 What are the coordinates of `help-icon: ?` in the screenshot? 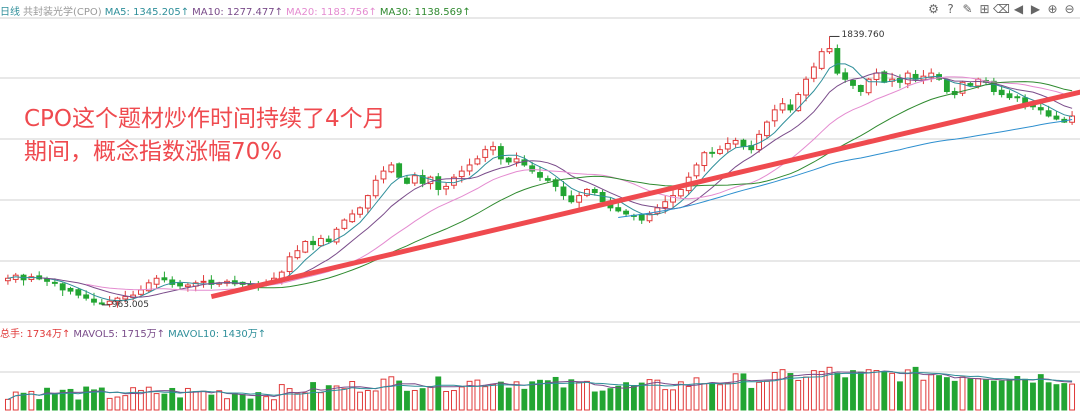 It's located at (950, 9).